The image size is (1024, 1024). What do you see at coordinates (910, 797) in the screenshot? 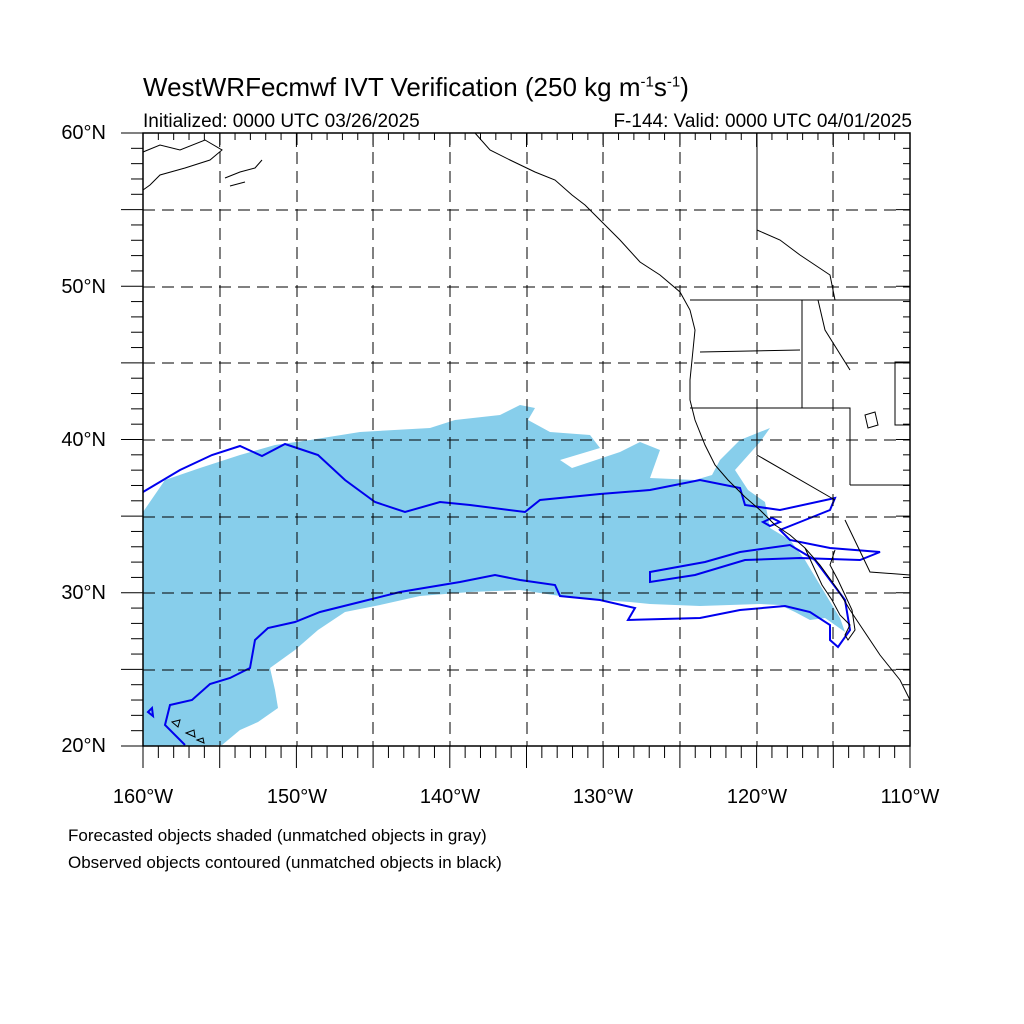
I see `lon-label-110w: 110°W` at bounding box center [910, 797].